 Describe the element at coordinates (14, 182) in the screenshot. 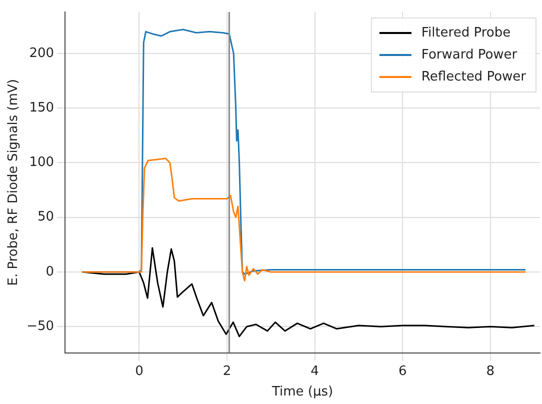

I see `y-axis-title: E. Probe, RF Diode Signals (mV)` at that location.